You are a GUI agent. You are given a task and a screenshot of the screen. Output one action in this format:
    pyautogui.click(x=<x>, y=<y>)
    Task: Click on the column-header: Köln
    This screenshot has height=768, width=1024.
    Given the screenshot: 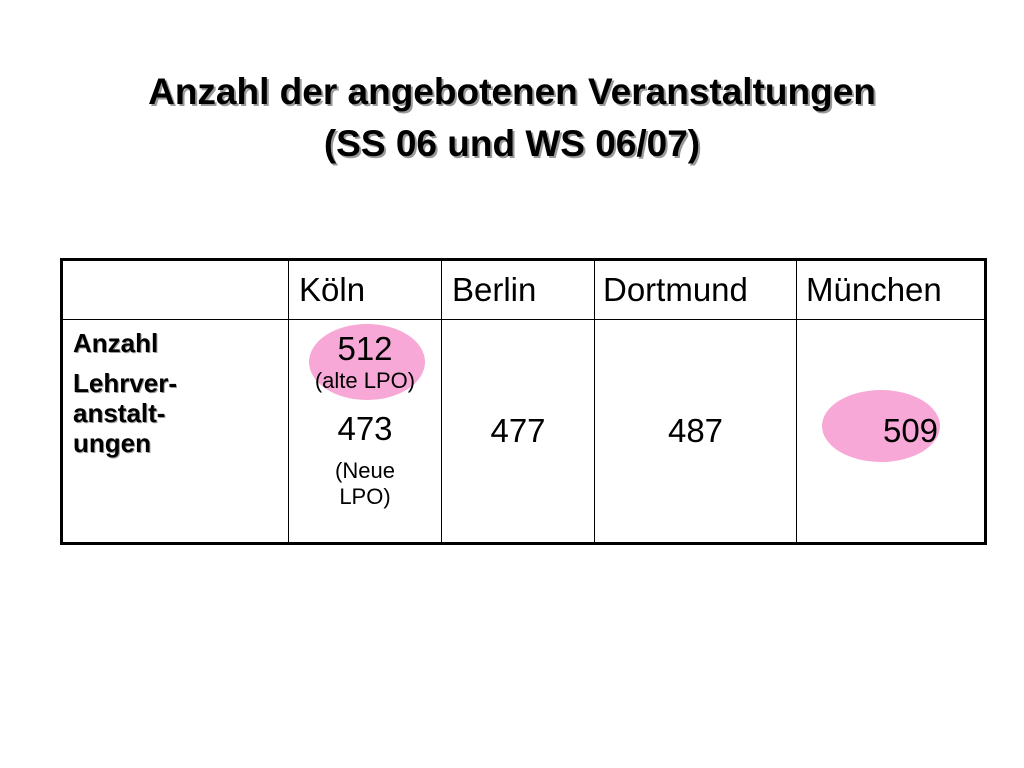 What is the action you would take?
    pyautogui.click(x=332, y=289)
    